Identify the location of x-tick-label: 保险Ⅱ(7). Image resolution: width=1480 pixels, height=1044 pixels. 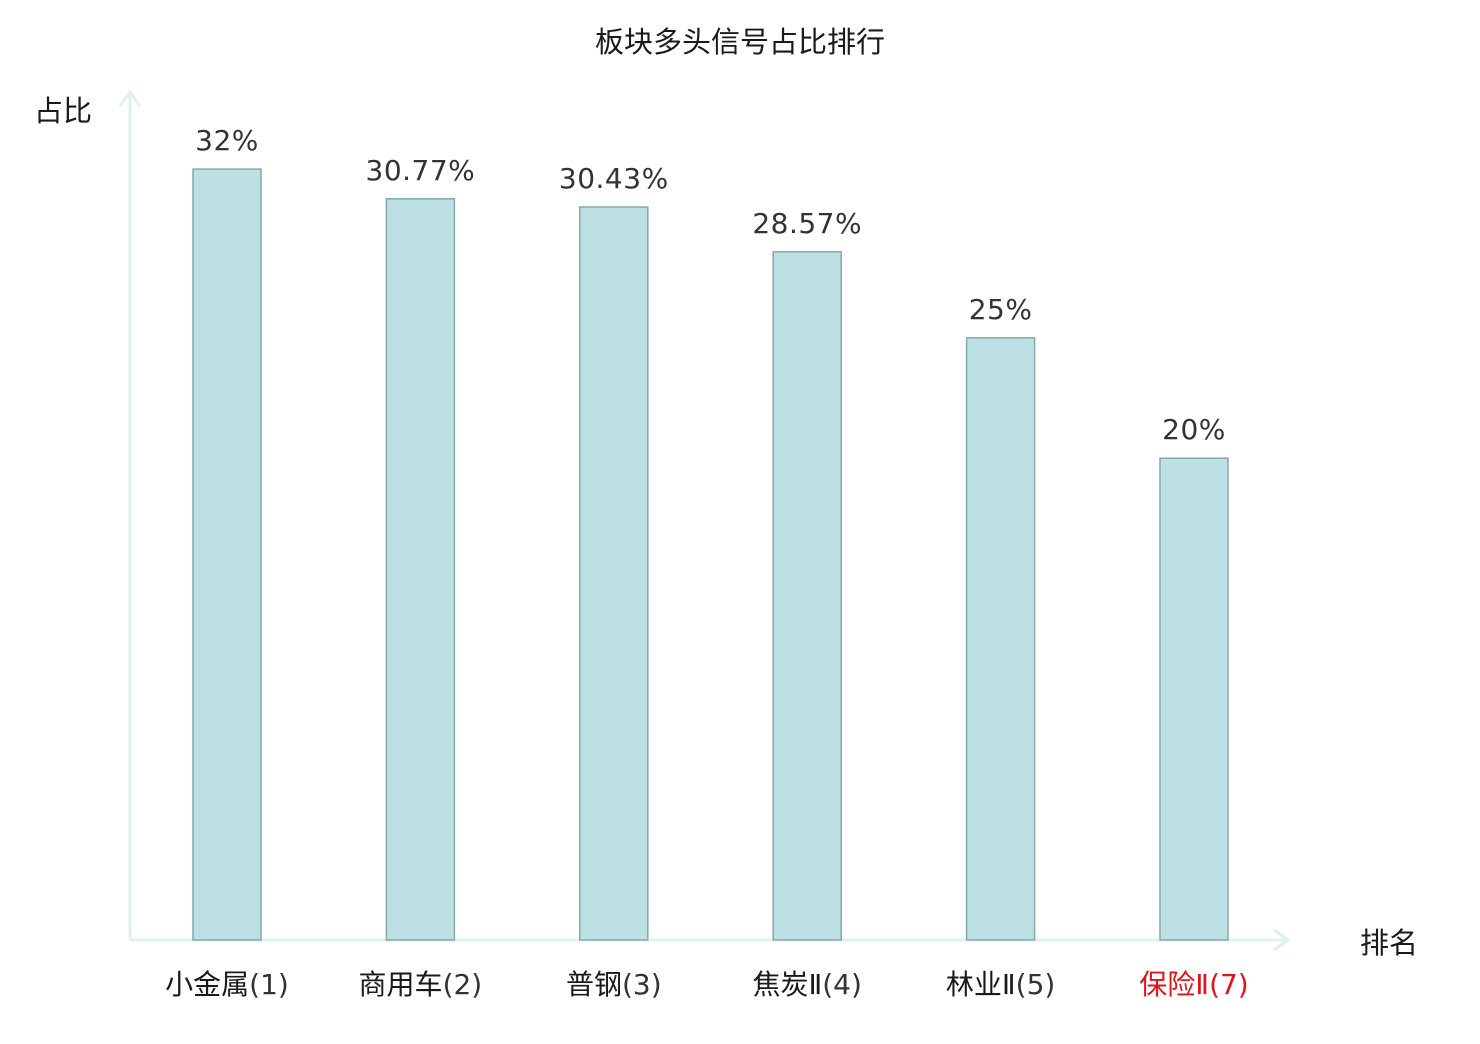
(1193, 984).